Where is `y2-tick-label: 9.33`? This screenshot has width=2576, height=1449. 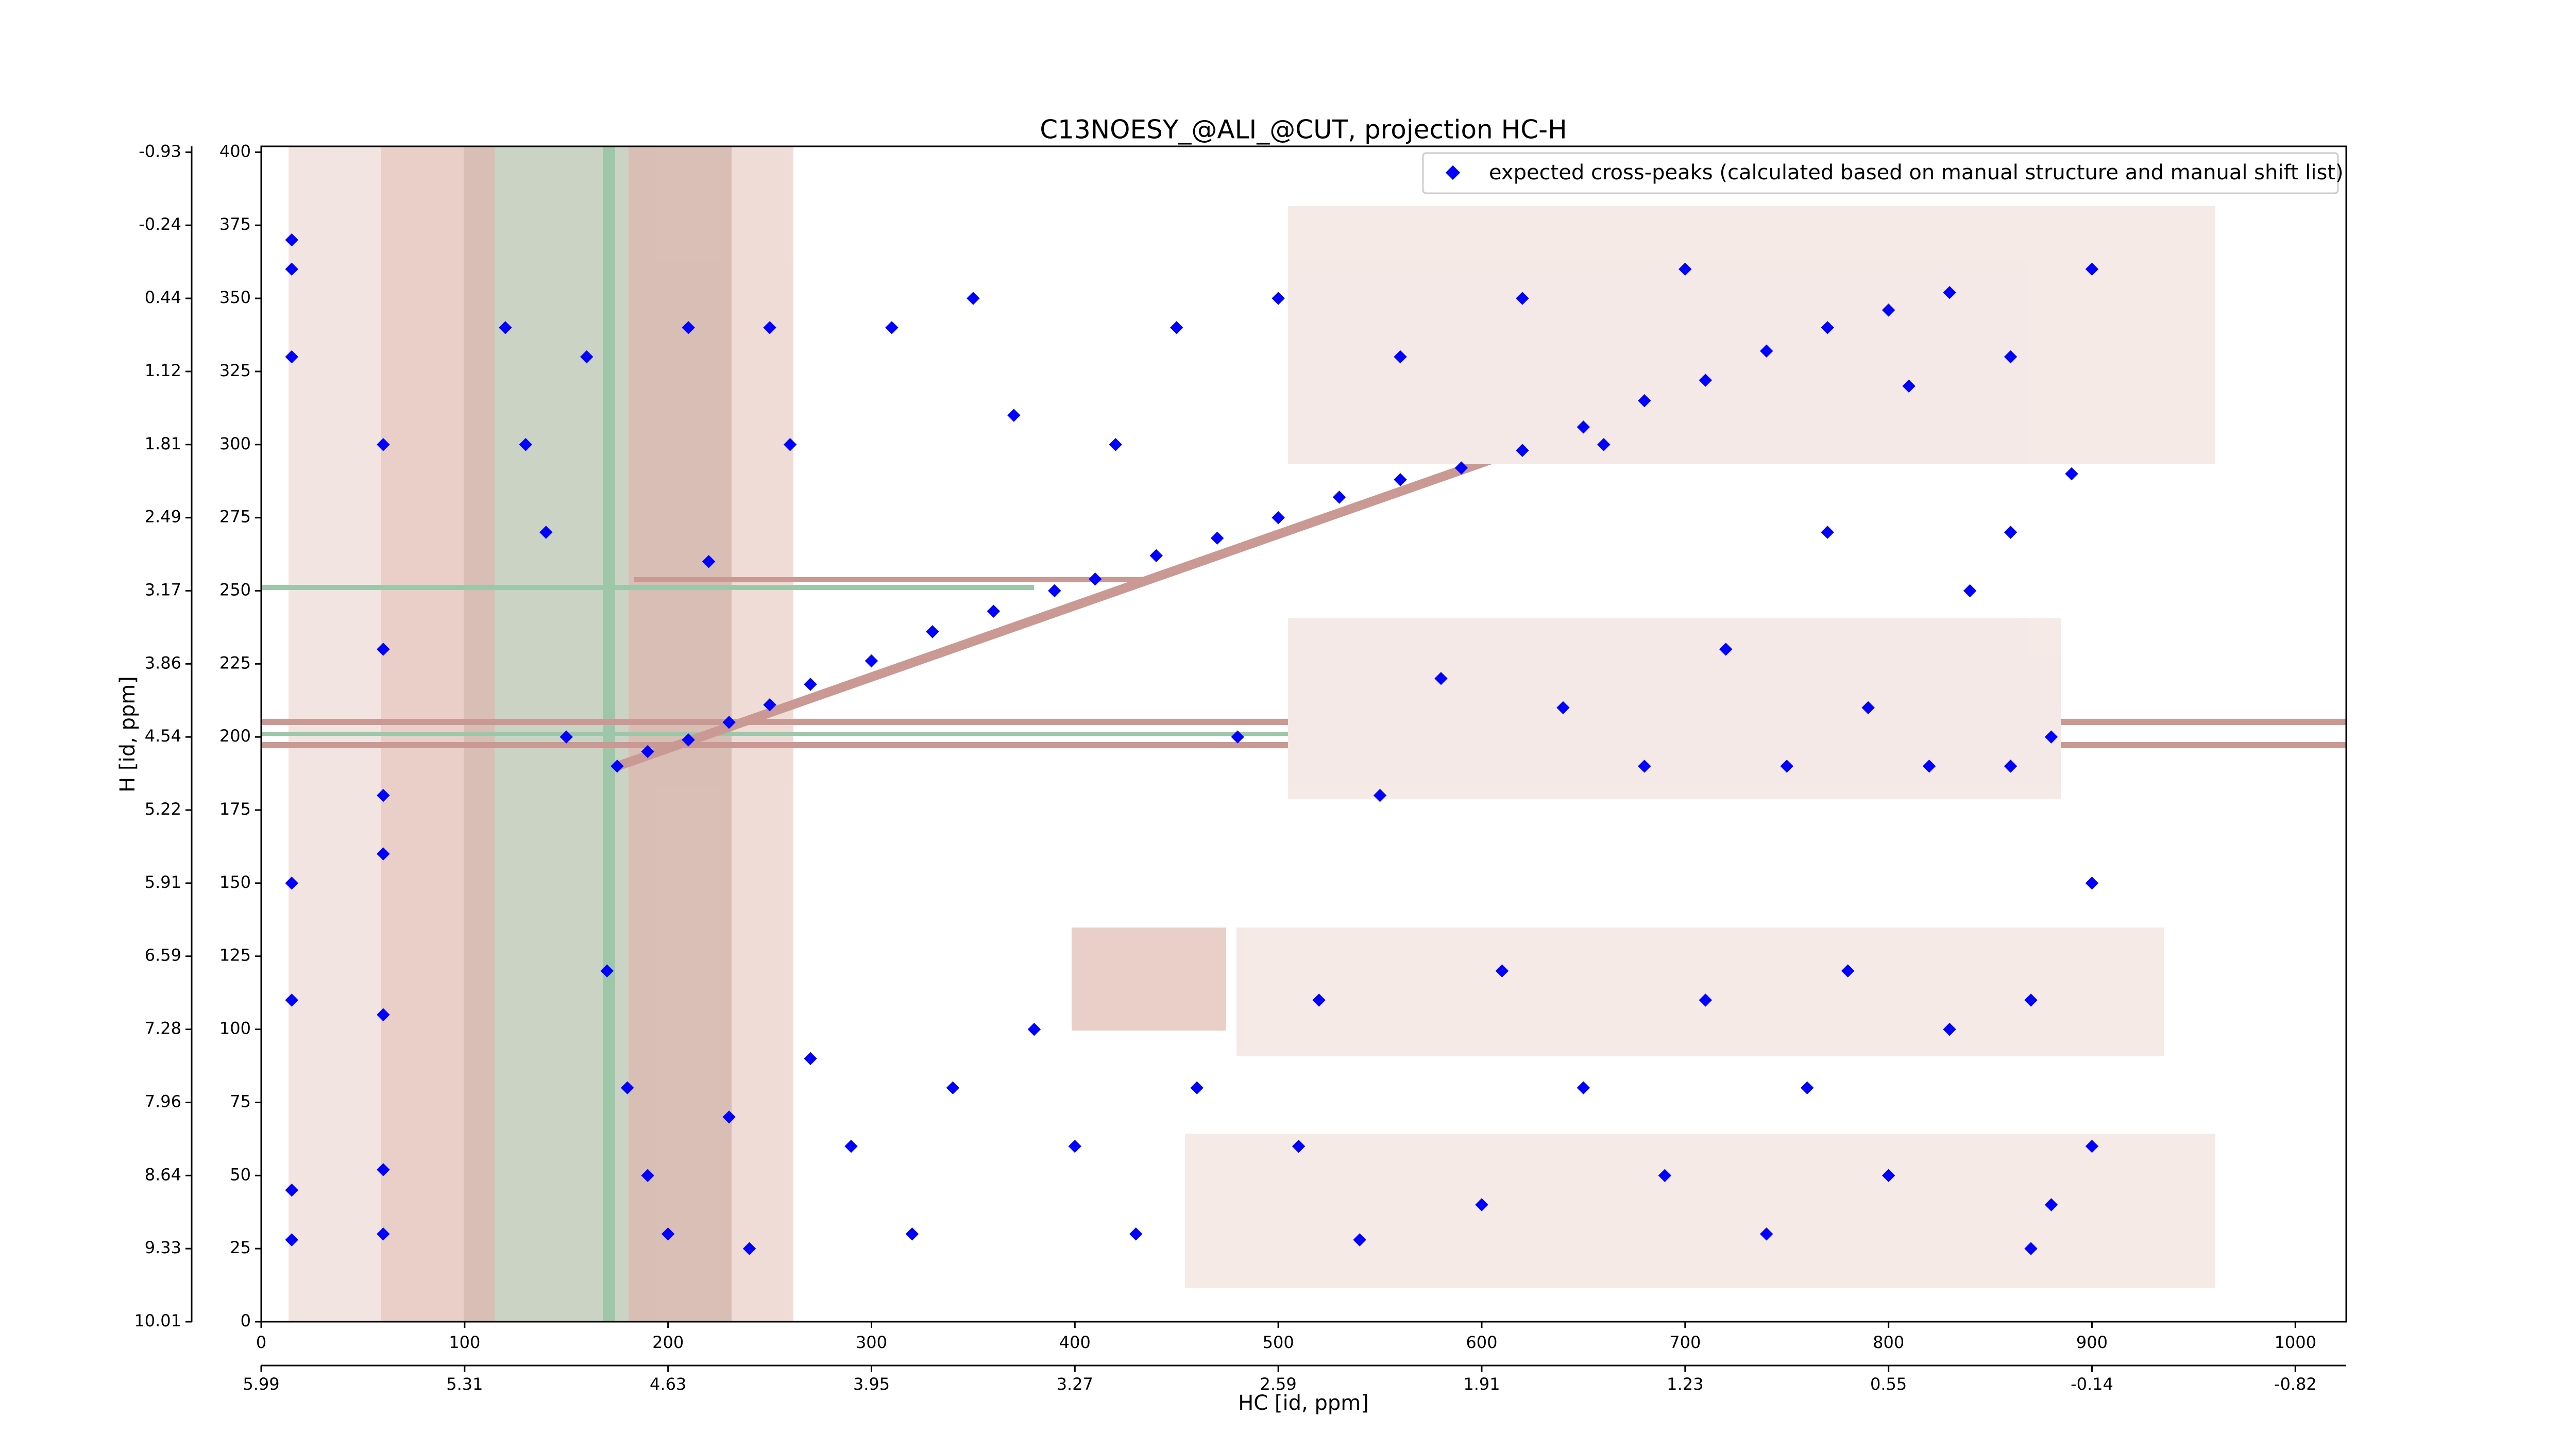 y2-tick-label: 9.33 is located at coordinates (163, 1247).